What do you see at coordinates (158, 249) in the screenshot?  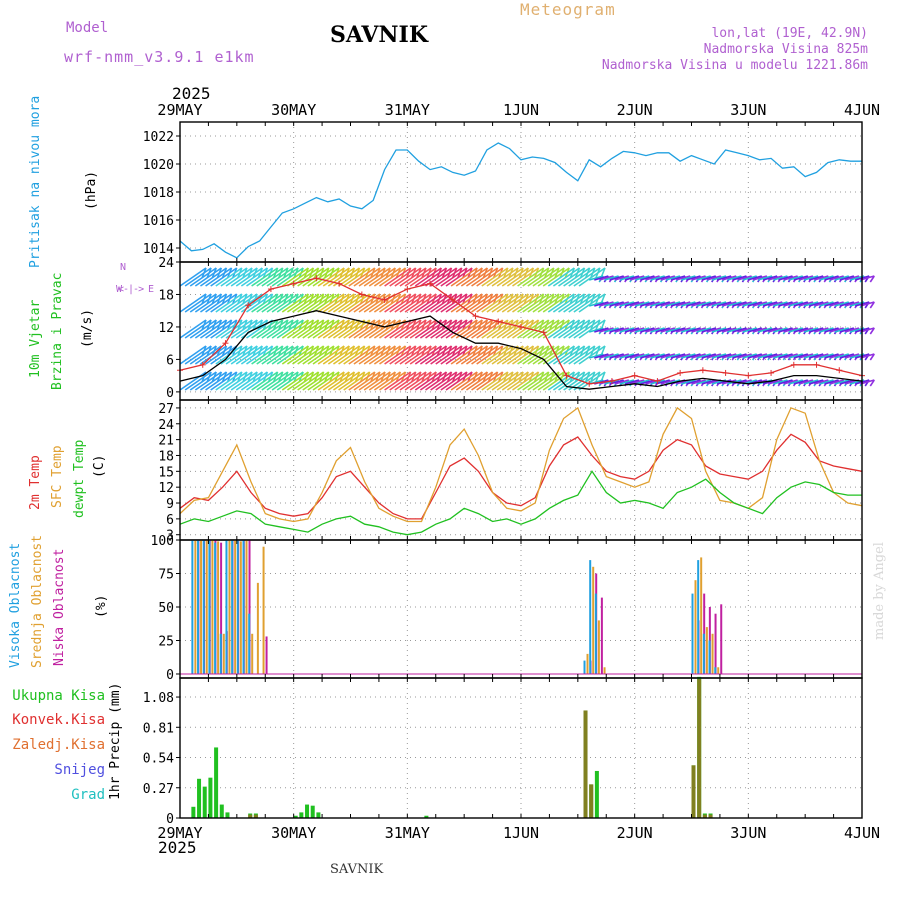 I see `y-tick-label: 1014` at bounding box center [158, 249].